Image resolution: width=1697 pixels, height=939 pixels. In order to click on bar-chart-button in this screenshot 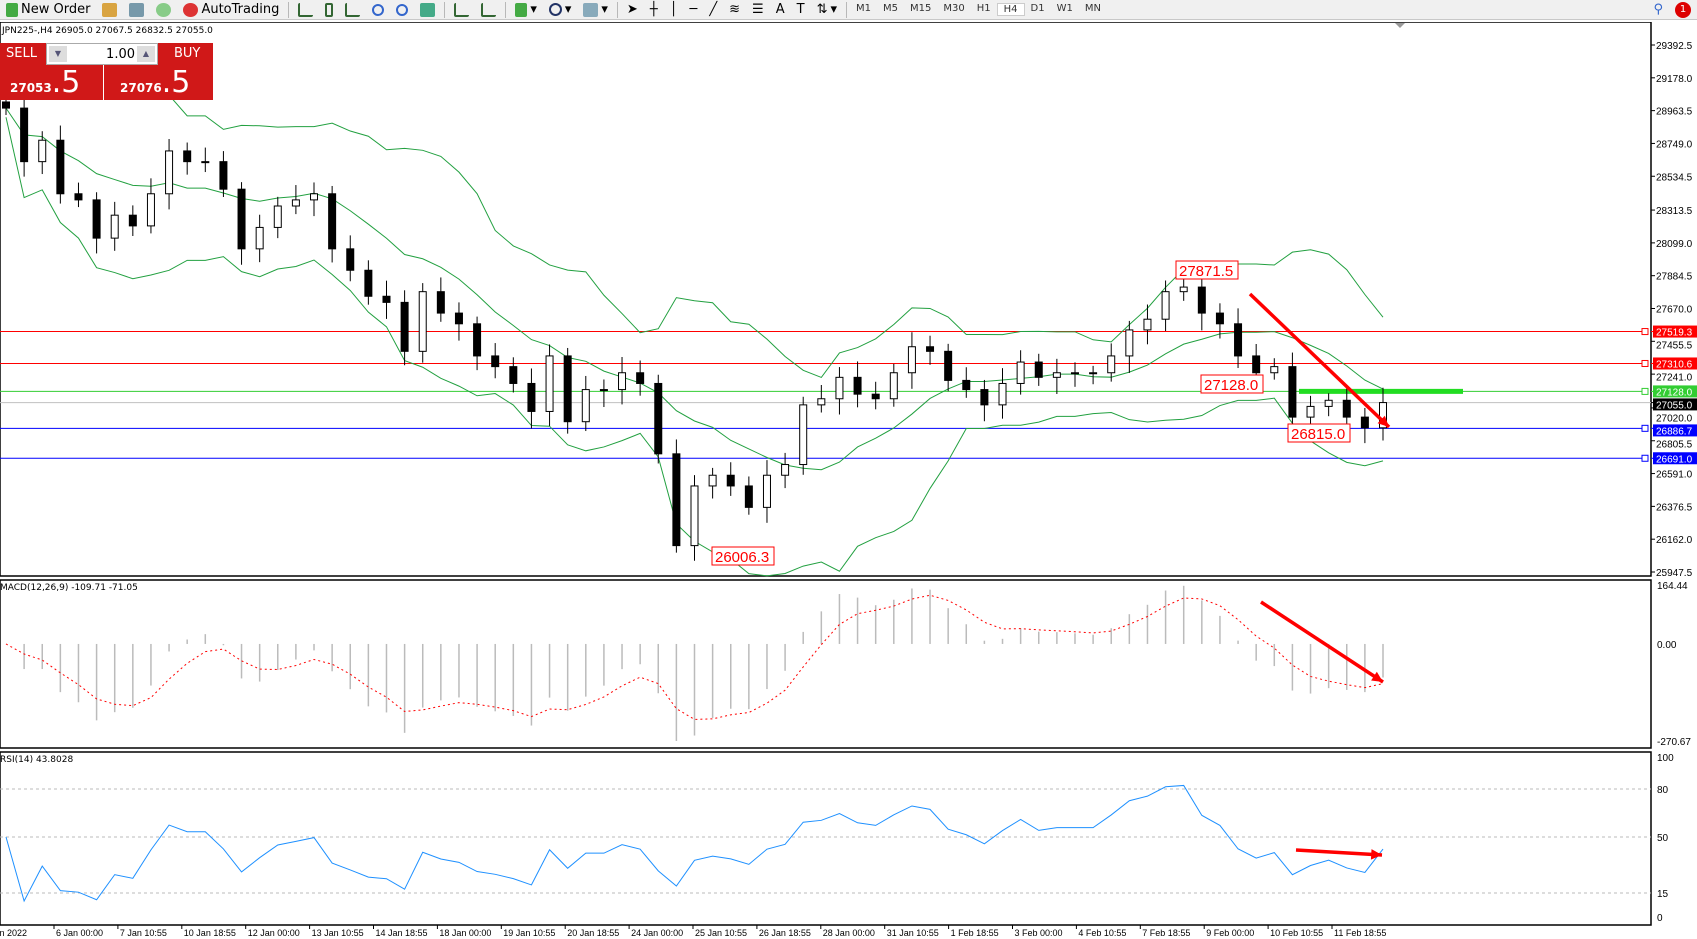, I will do `click(305, 10)`.